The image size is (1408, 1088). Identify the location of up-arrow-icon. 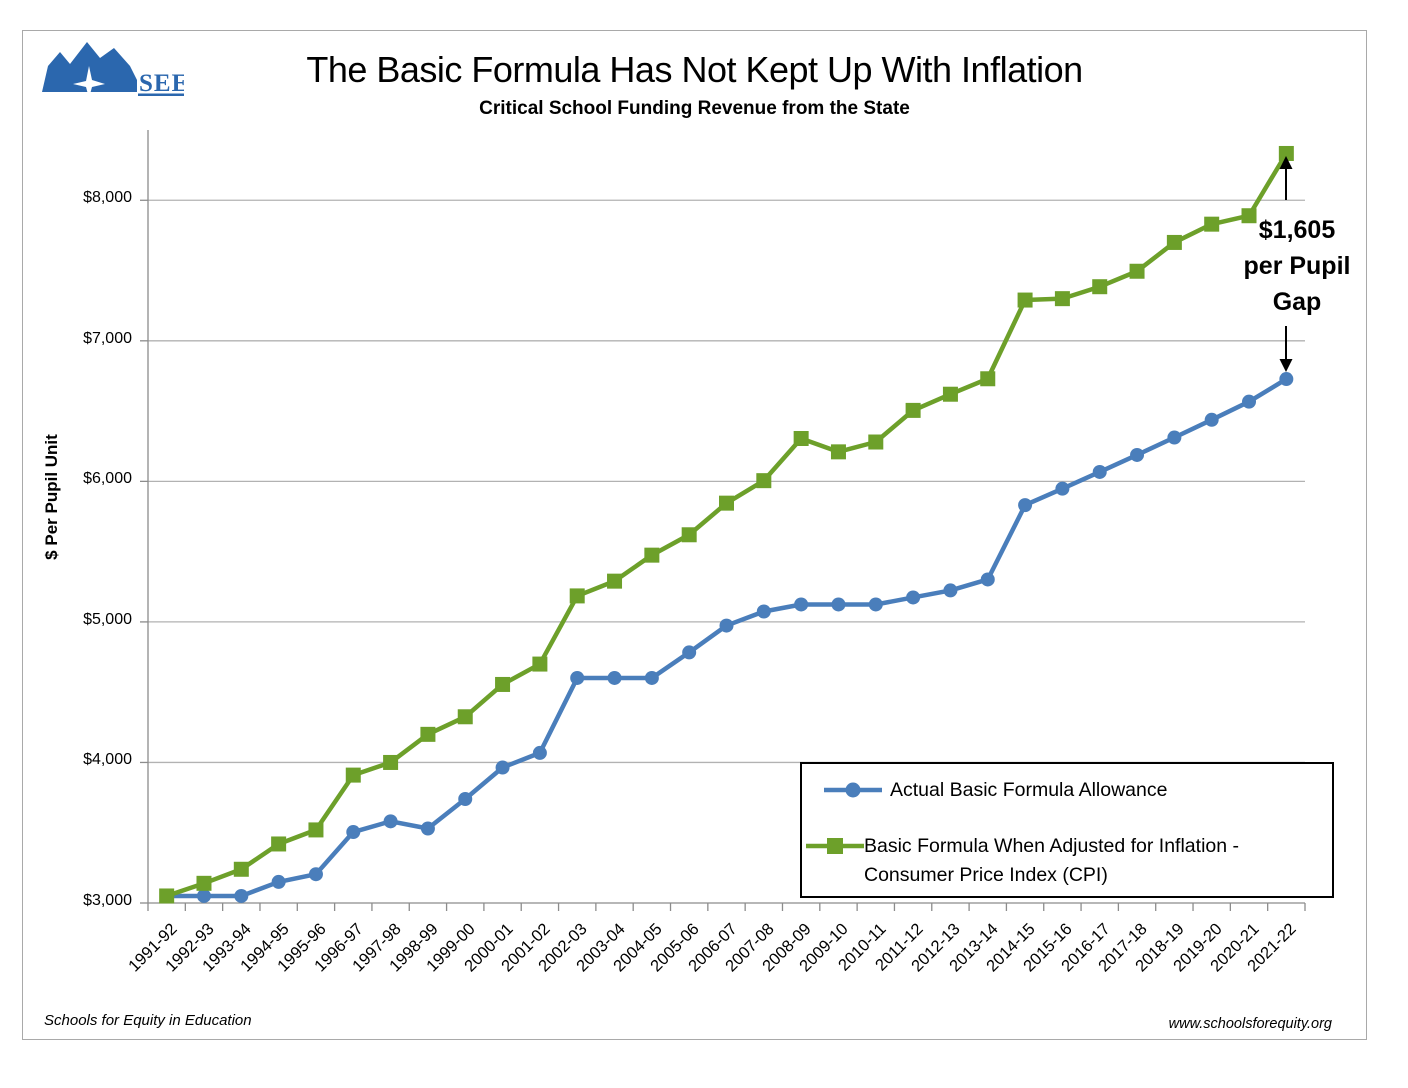
(1286, 178).